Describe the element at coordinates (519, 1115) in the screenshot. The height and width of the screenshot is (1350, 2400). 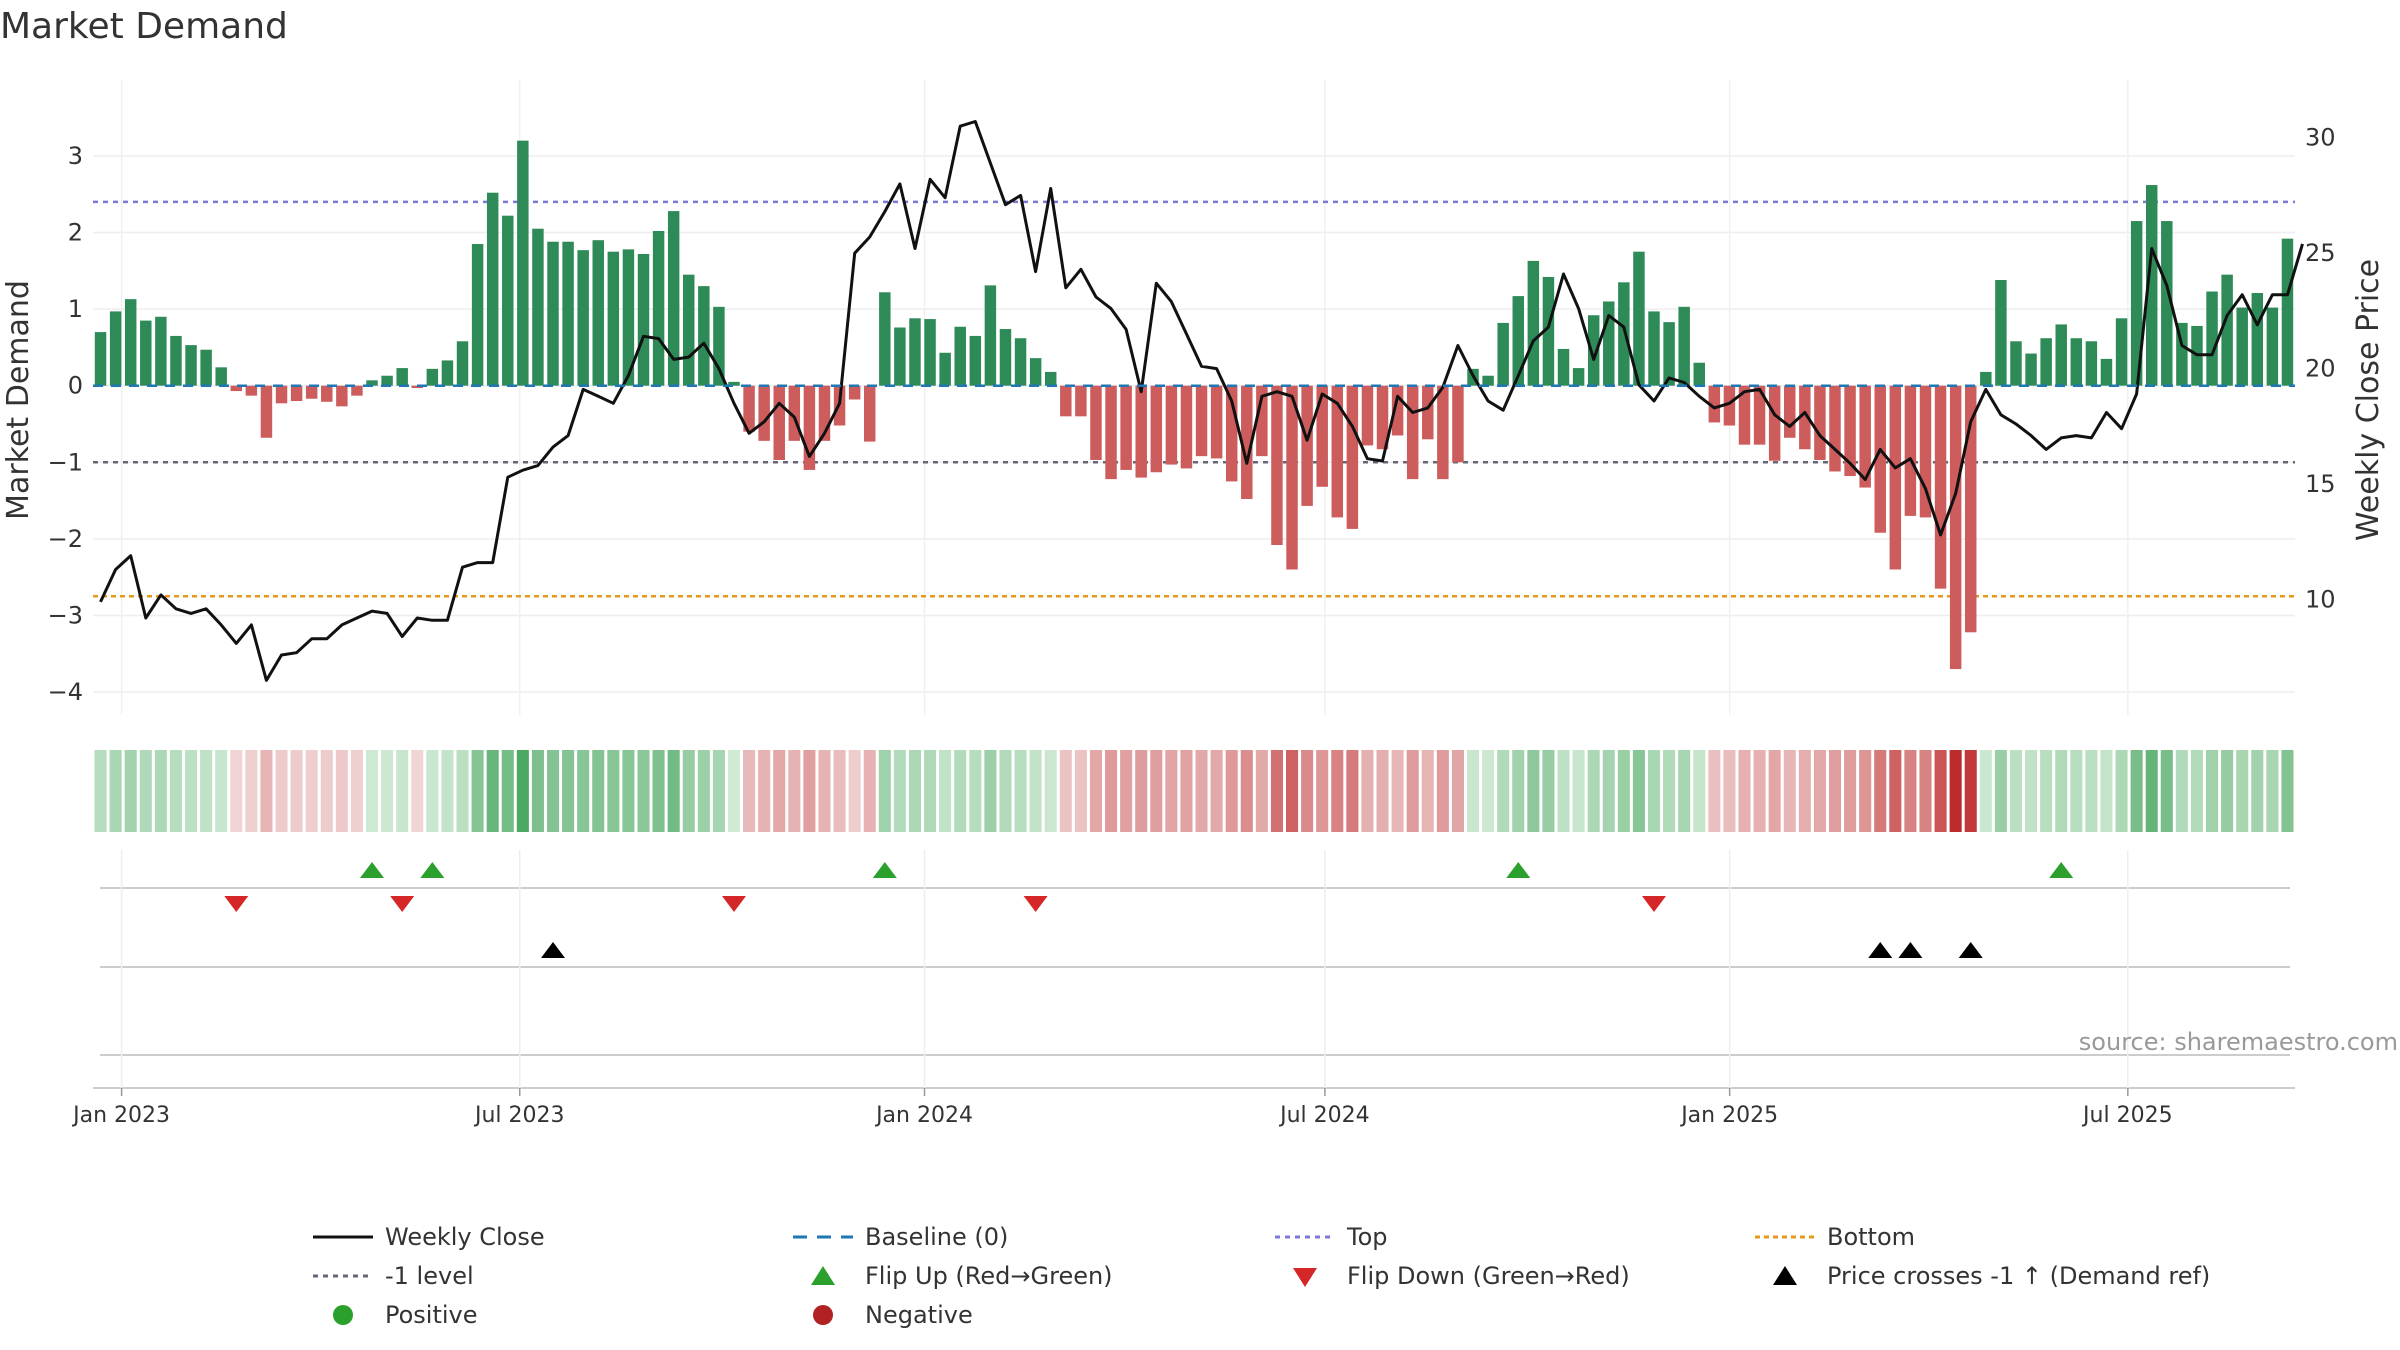
I see `x-tick-label: Jul 2023` at that location.